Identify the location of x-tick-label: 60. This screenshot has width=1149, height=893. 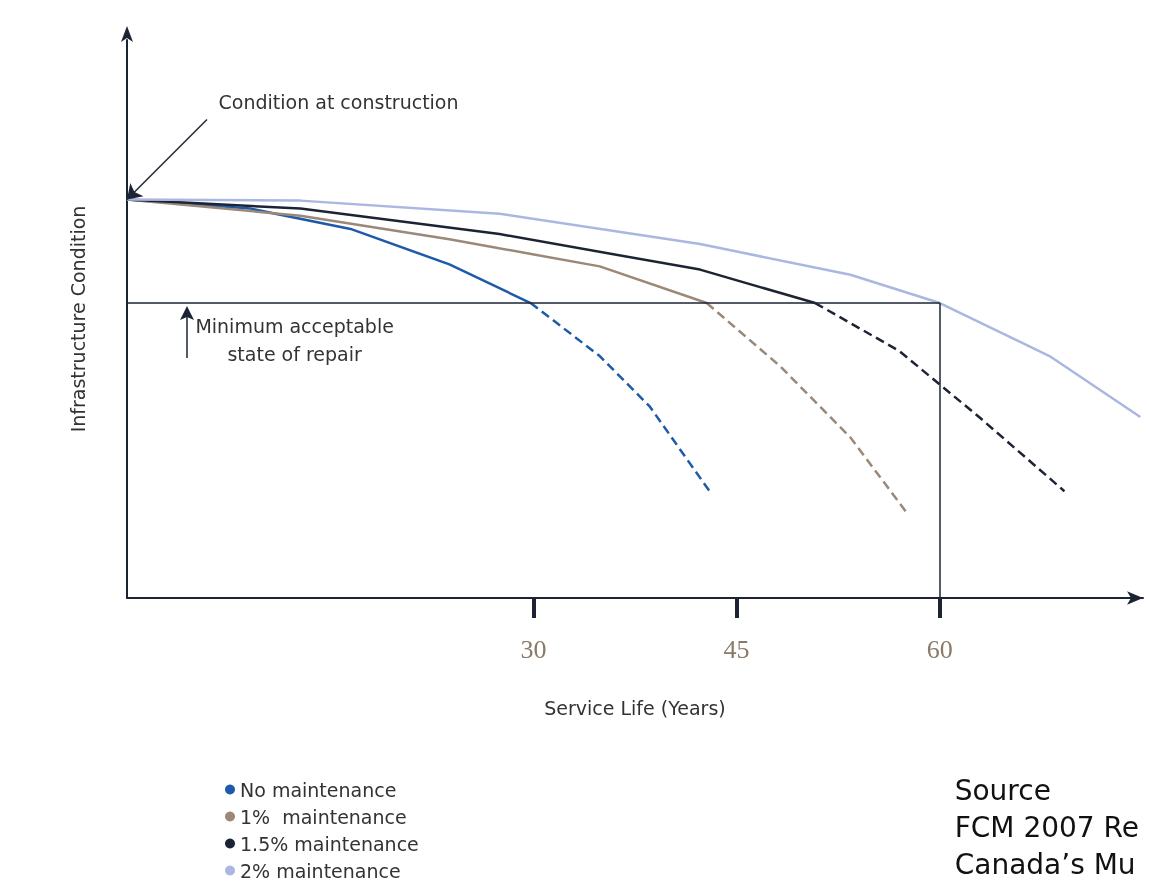
(939, 649).